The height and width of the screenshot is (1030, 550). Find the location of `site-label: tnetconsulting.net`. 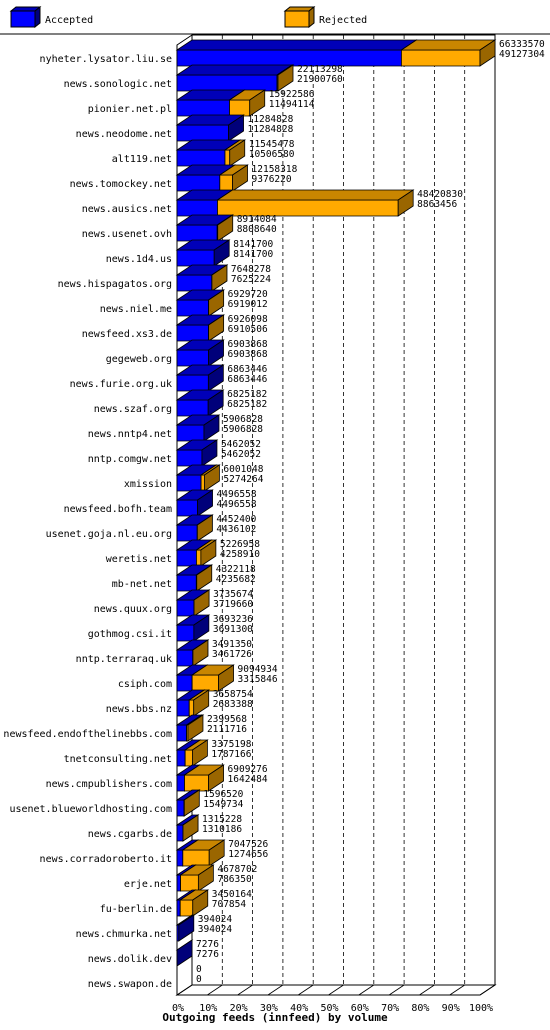

site-label: tnetconsulting.net is located at coordinates (118, 759).